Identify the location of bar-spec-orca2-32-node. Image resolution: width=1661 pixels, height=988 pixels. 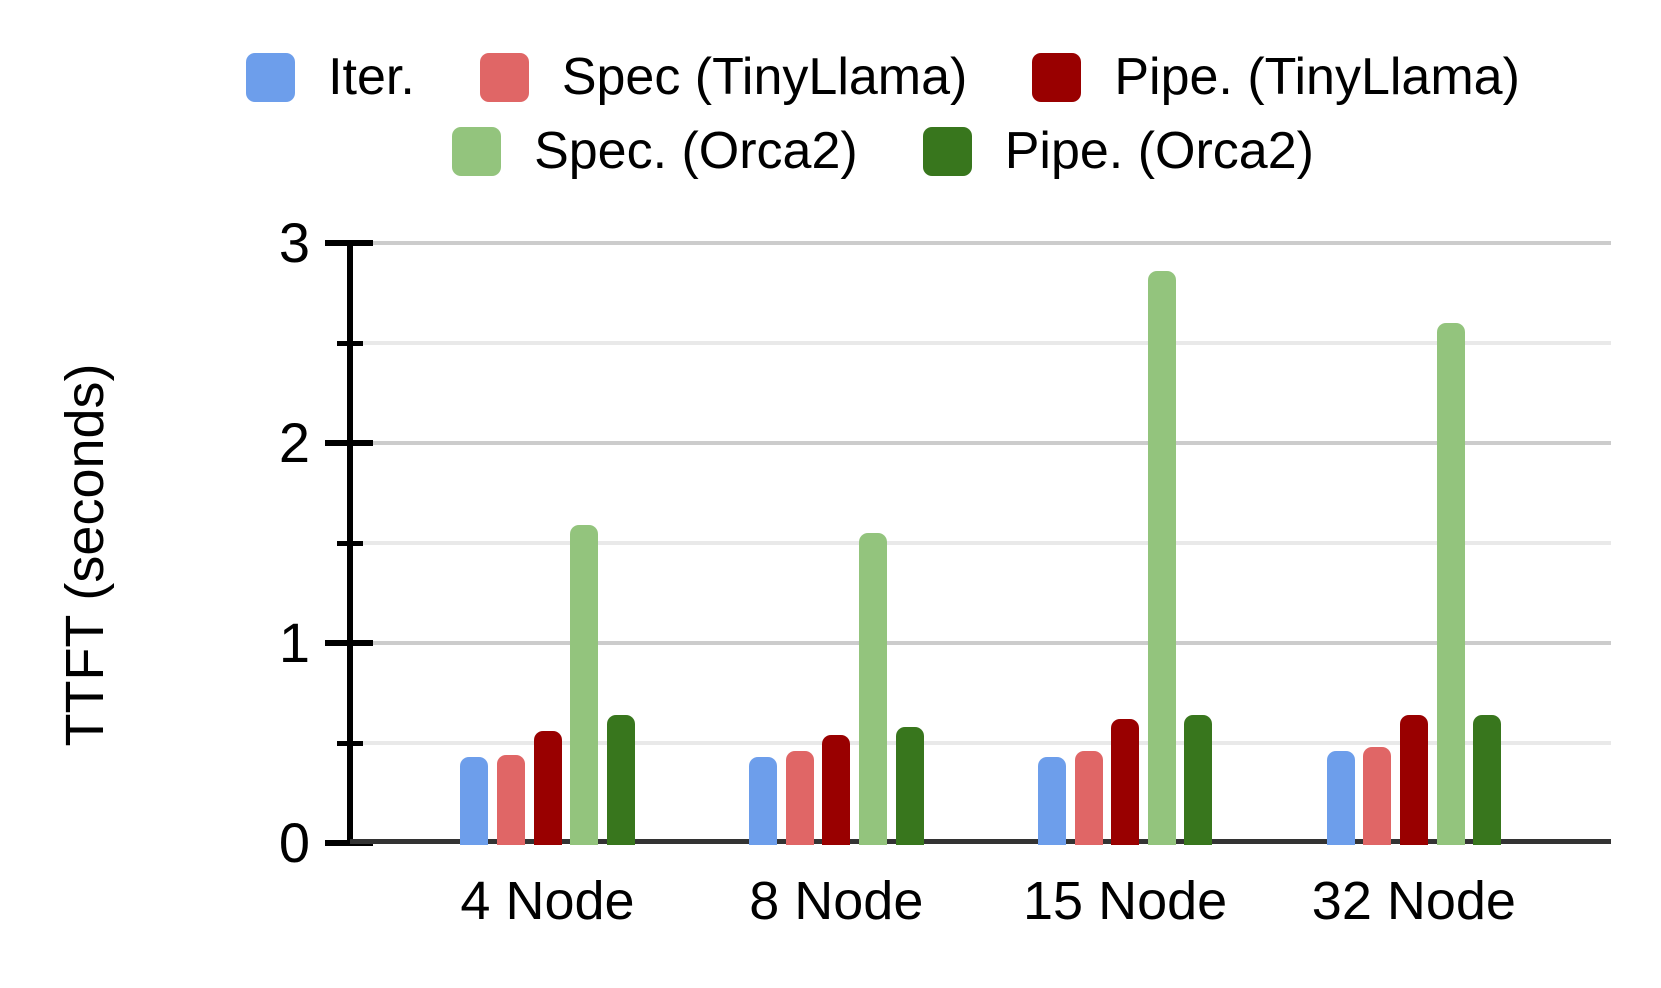
(1450, 584).